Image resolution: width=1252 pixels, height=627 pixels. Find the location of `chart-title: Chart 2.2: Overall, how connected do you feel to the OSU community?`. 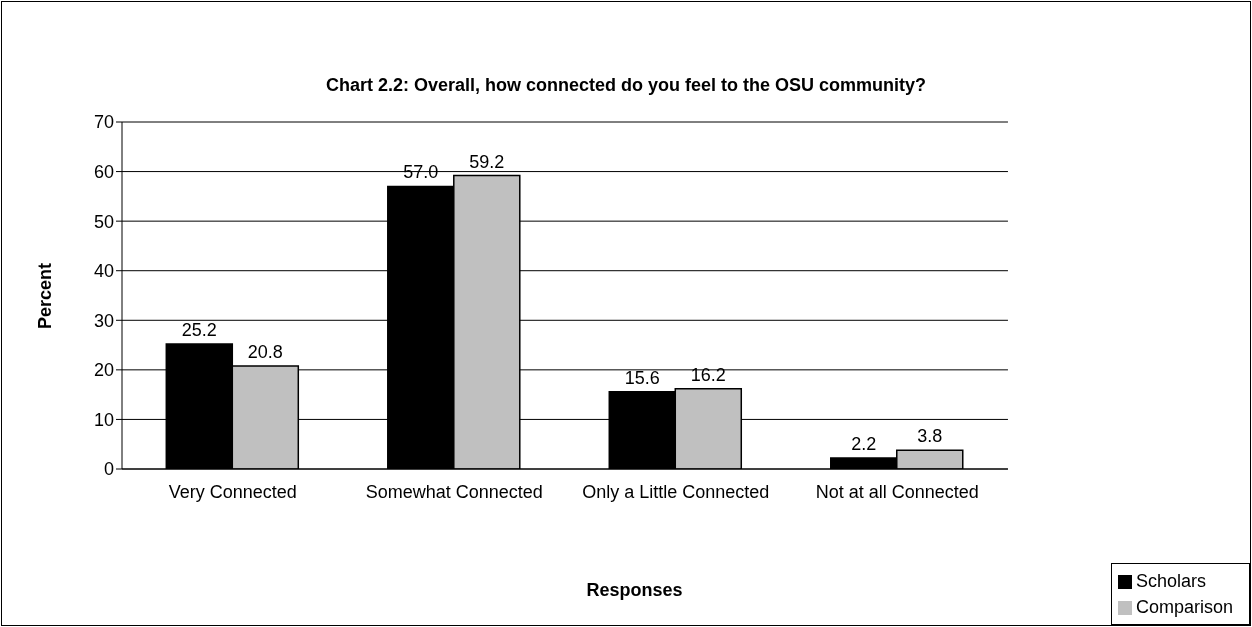

chart-title: Chart 2.2: Overall, how connected do you feel to the OSU community? is located at coordinates (626, 85).